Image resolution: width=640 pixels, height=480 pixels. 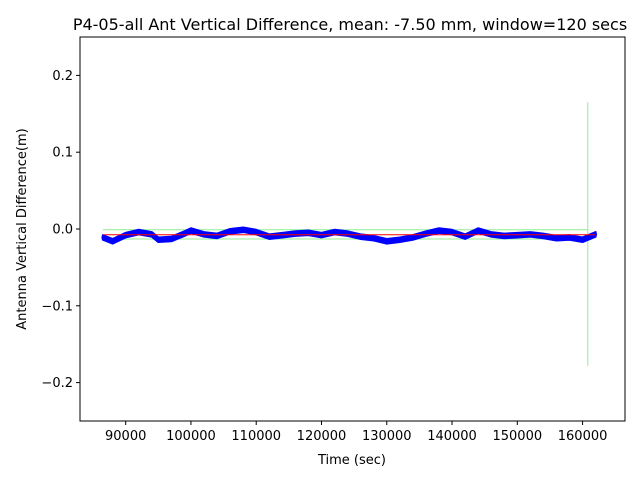 I want to click on y-tick-label: −0.2, so click(x=57, y=383).